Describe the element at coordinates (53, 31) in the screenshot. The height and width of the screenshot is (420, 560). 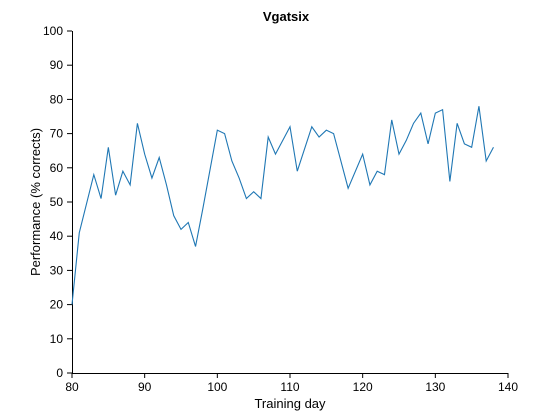
I see `y-tick-label: 100` at that location.